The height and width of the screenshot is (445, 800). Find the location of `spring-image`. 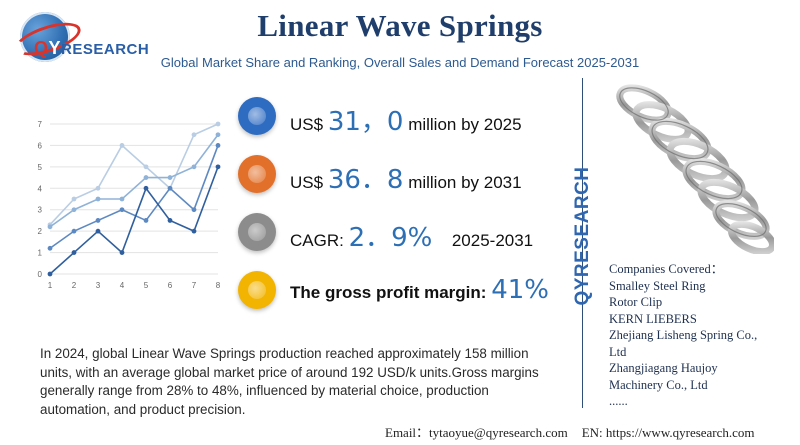

spring-image is located at coordinates (690, 169).